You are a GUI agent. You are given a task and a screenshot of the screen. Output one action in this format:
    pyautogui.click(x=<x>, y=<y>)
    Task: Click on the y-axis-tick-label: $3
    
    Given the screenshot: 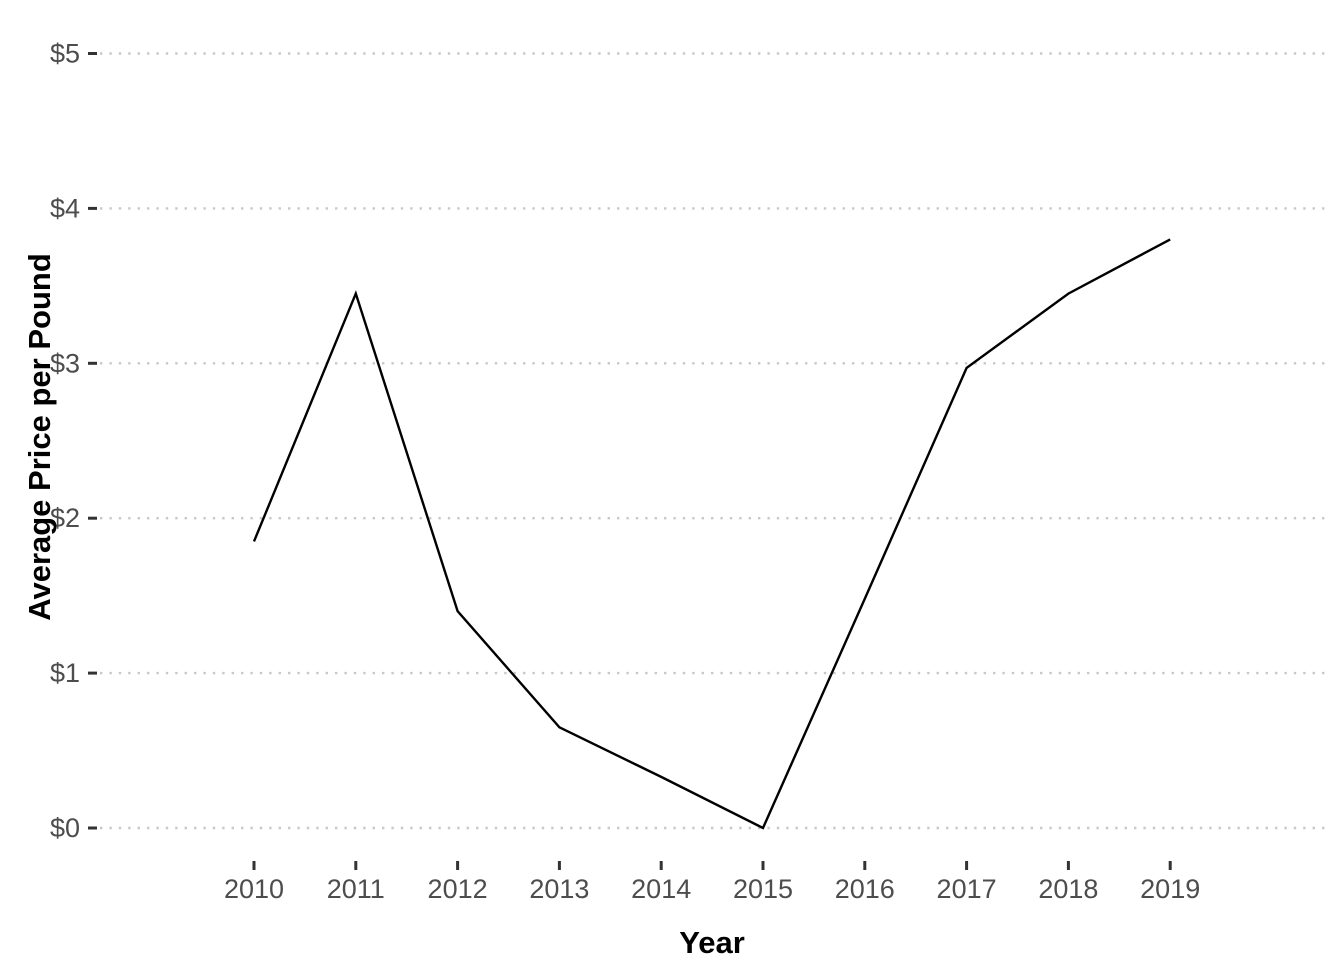 What is the action you would take?
    pyautogui.click(x=65, y=363)
    